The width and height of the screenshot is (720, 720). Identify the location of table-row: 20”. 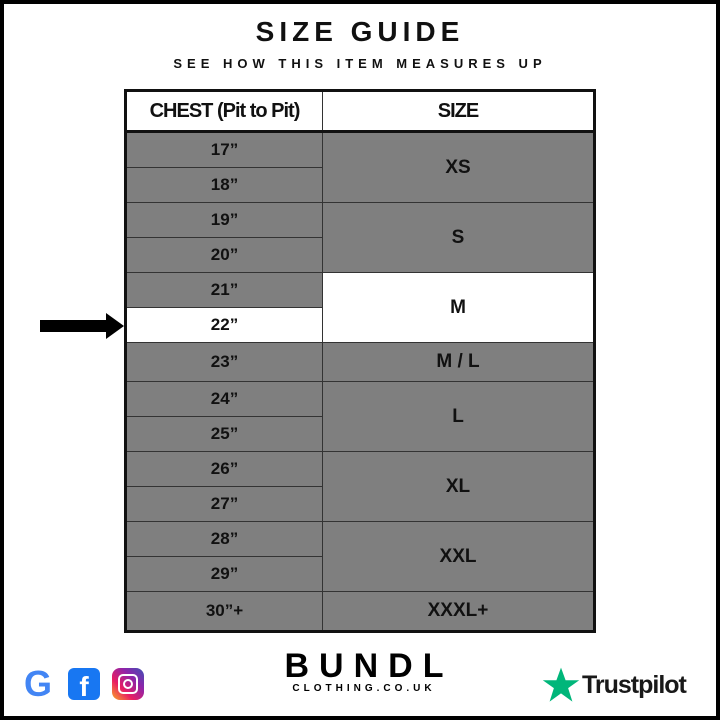
(360, 255).